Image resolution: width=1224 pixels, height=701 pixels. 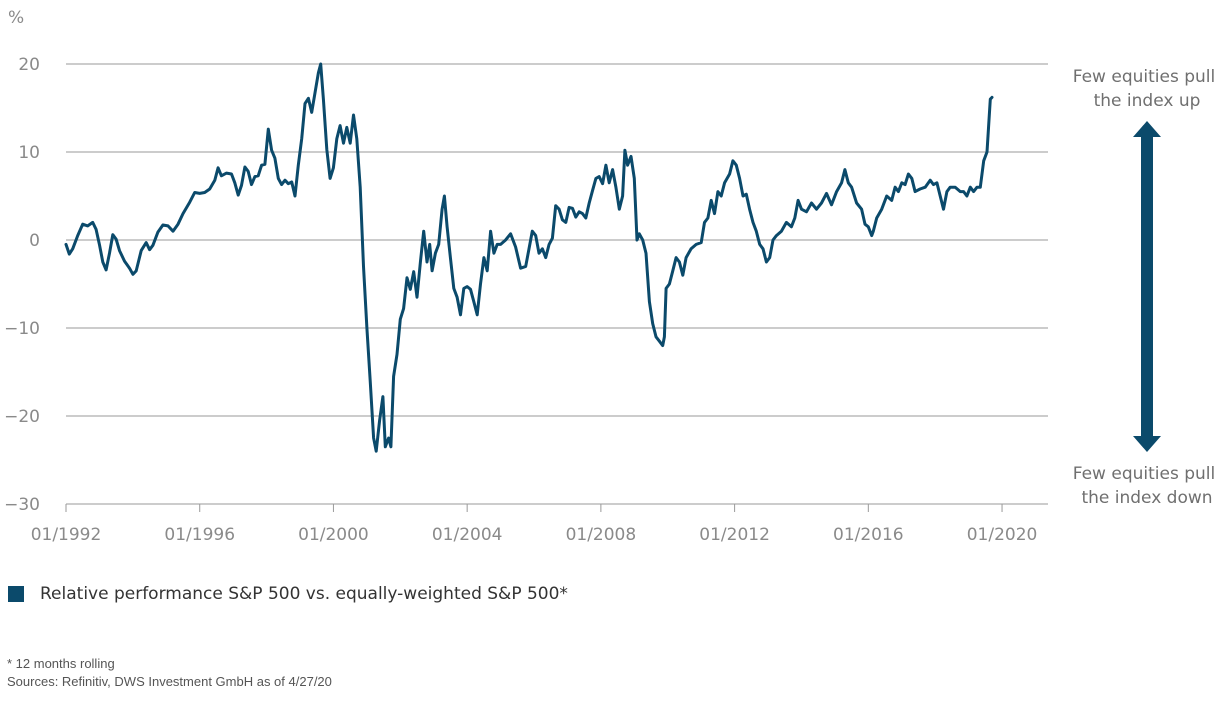 I want to click on x-tick-label: 01/2016, so click(x=868, y=535).